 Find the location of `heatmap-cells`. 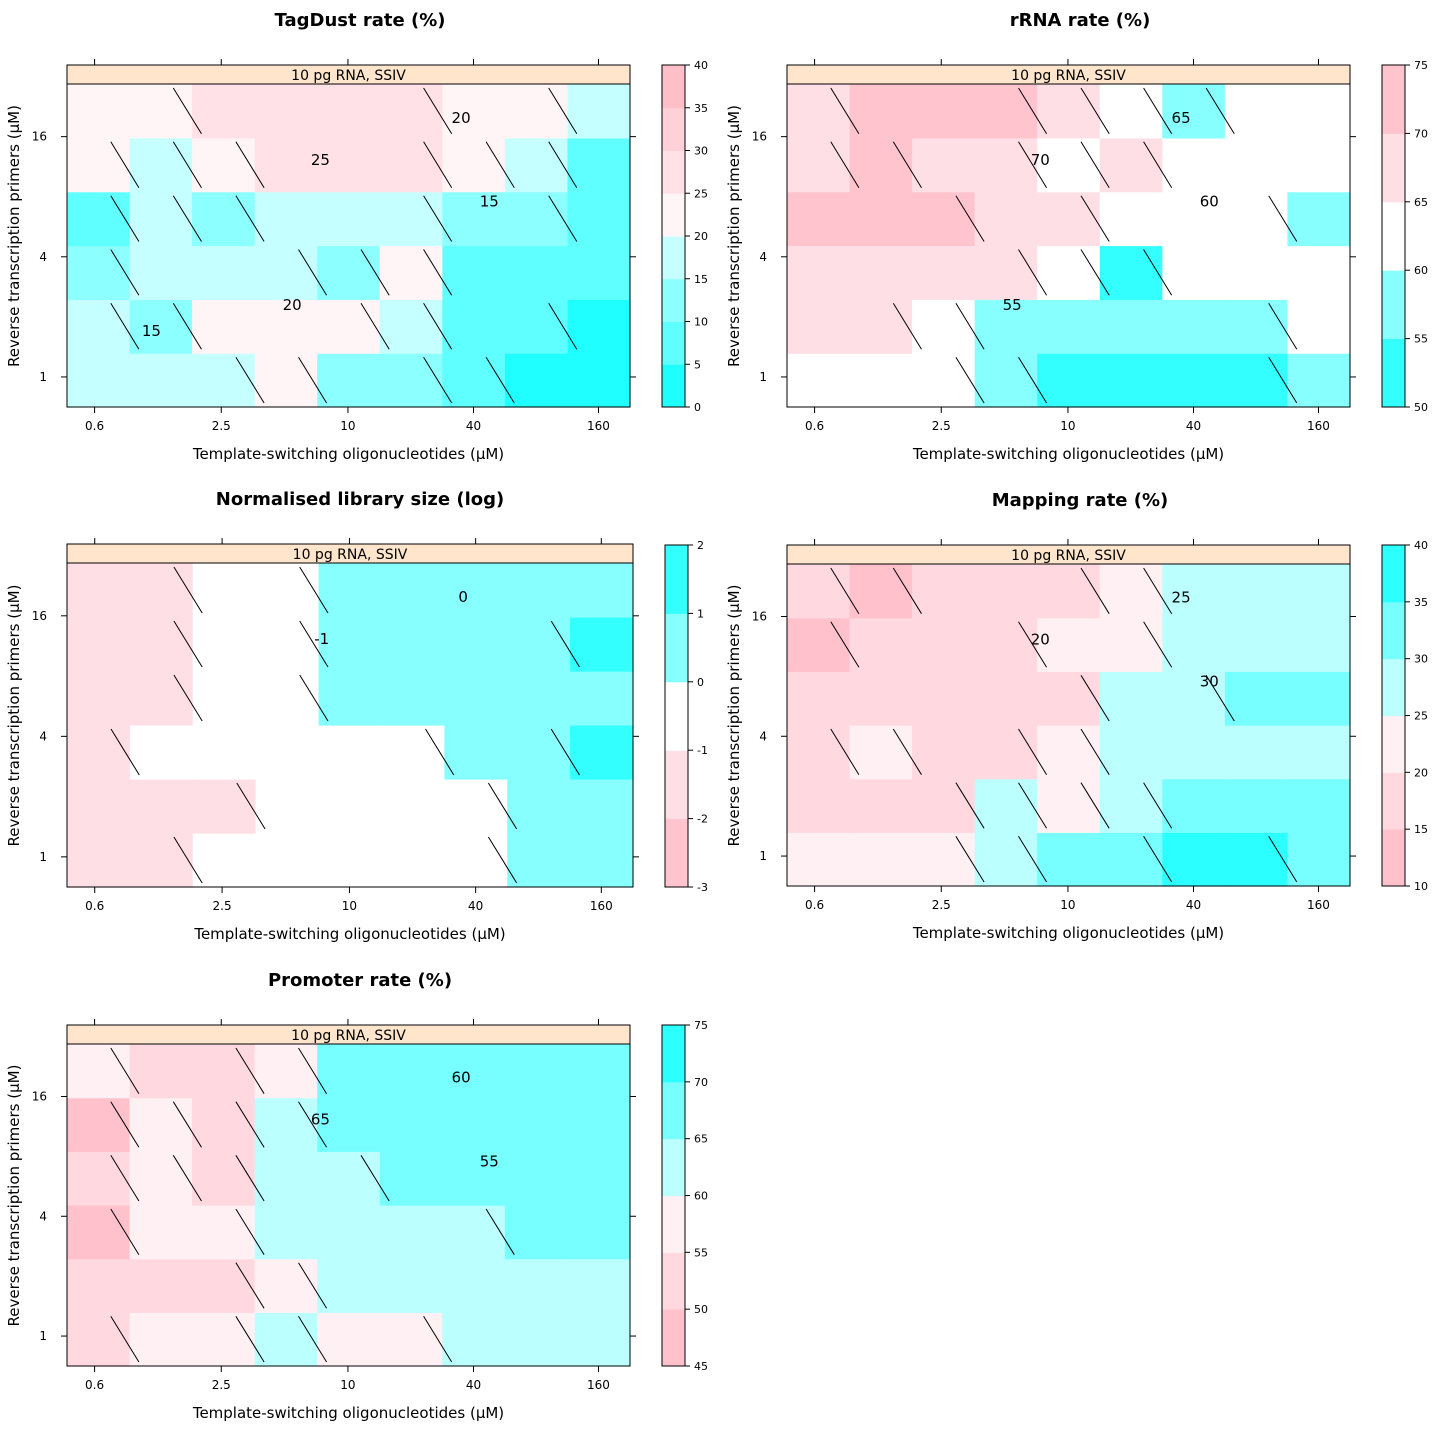

heatmap-cells is located at coordinates (350, 725).